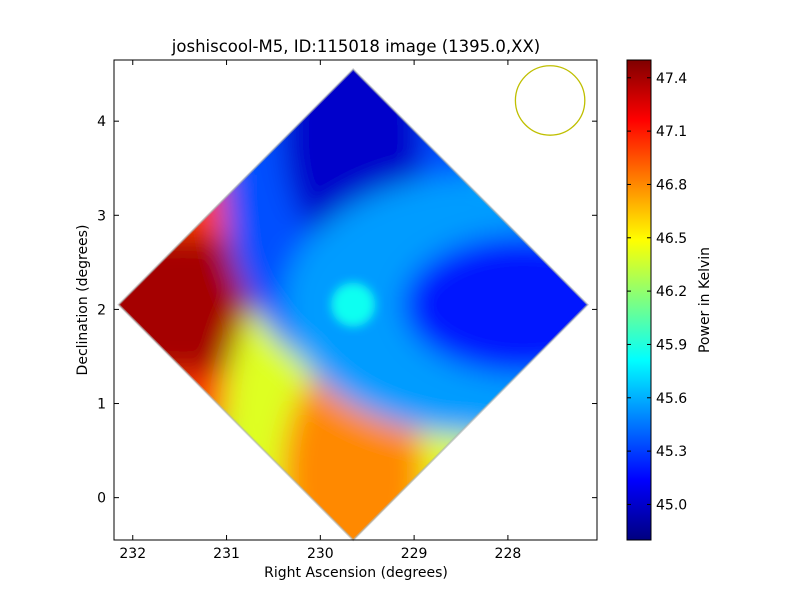 This screenshot has height=600, width=800. What do you see at coordinates (83, 300) in the screenshot?
I see `y-axis-label: Declination (degrees)` at bounding box center [83, 300].